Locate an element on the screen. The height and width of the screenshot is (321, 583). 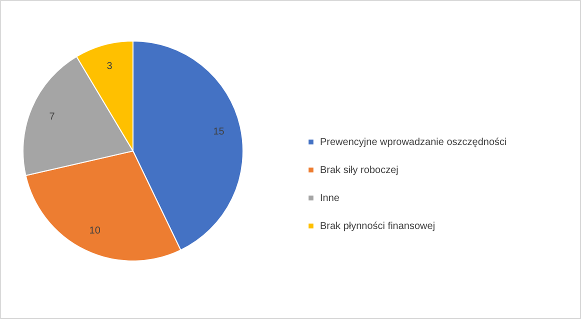
legend-label: Brak płynności finansowej is located at coordinates (378, 226).